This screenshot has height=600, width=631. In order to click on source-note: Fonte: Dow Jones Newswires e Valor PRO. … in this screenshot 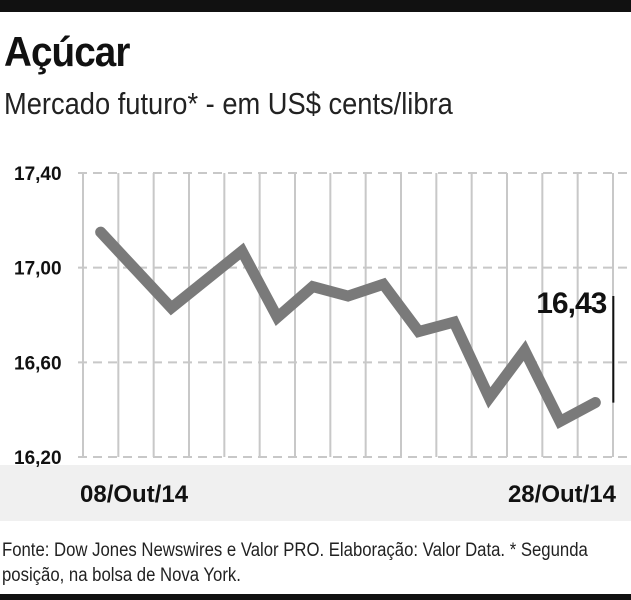, I will do `click(295, 563)`.